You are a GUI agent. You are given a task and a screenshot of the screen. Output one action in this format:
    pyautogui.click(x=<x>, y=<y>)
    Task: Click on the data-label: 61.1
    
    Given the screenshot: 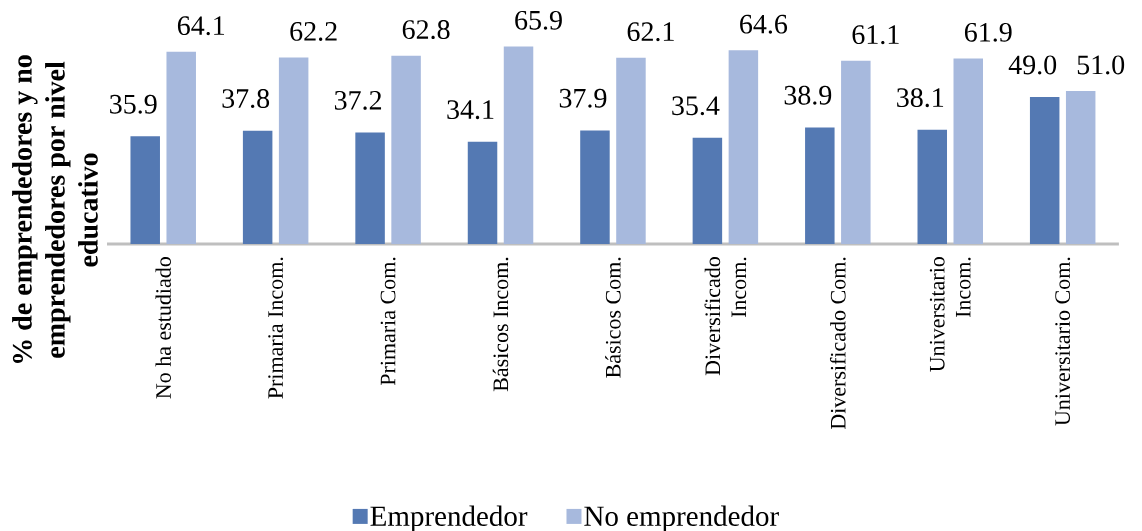 What is the action you would take?
    pyautogui.click(x=875, y=35)
    